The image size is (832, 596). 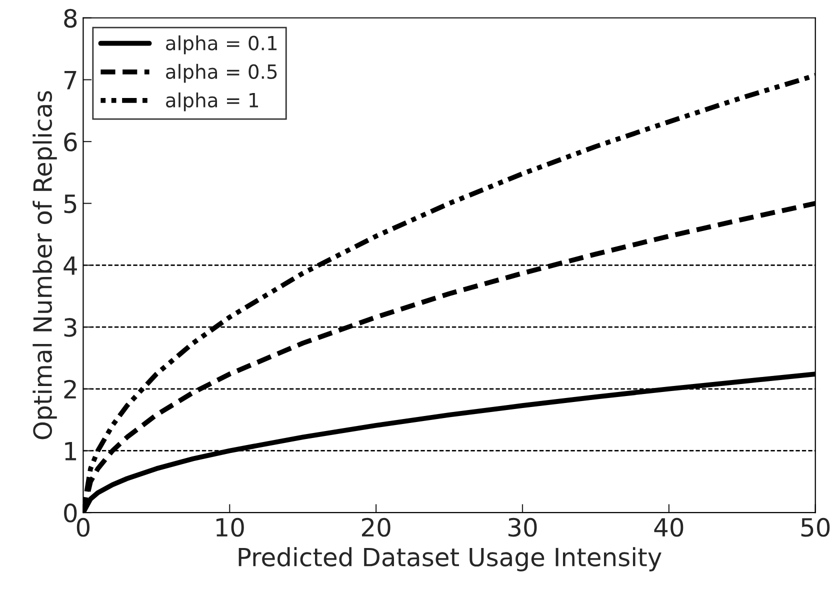 I want to click on x-tick-label: 30, so click(x=522, y=527).